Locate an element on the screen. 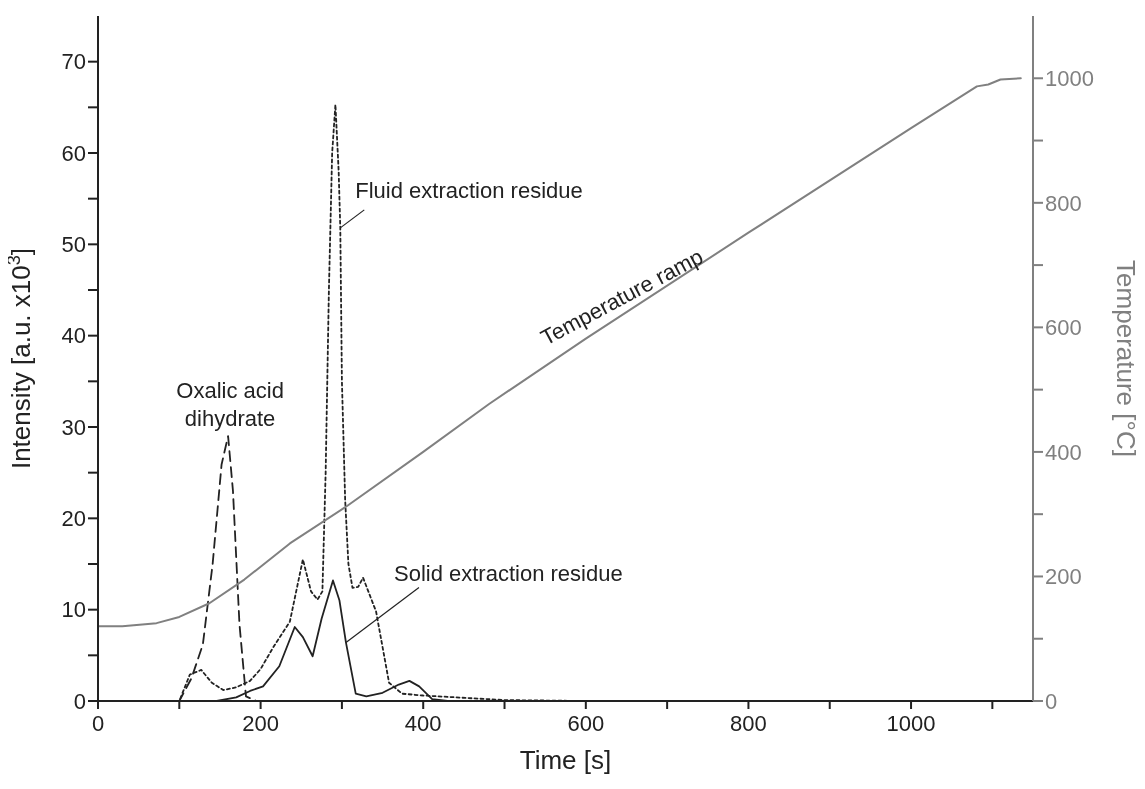 Image resolution: width=1145 pixels, height=789 pixels. x-tick-label: 600 is located at coordinates (586, 723).